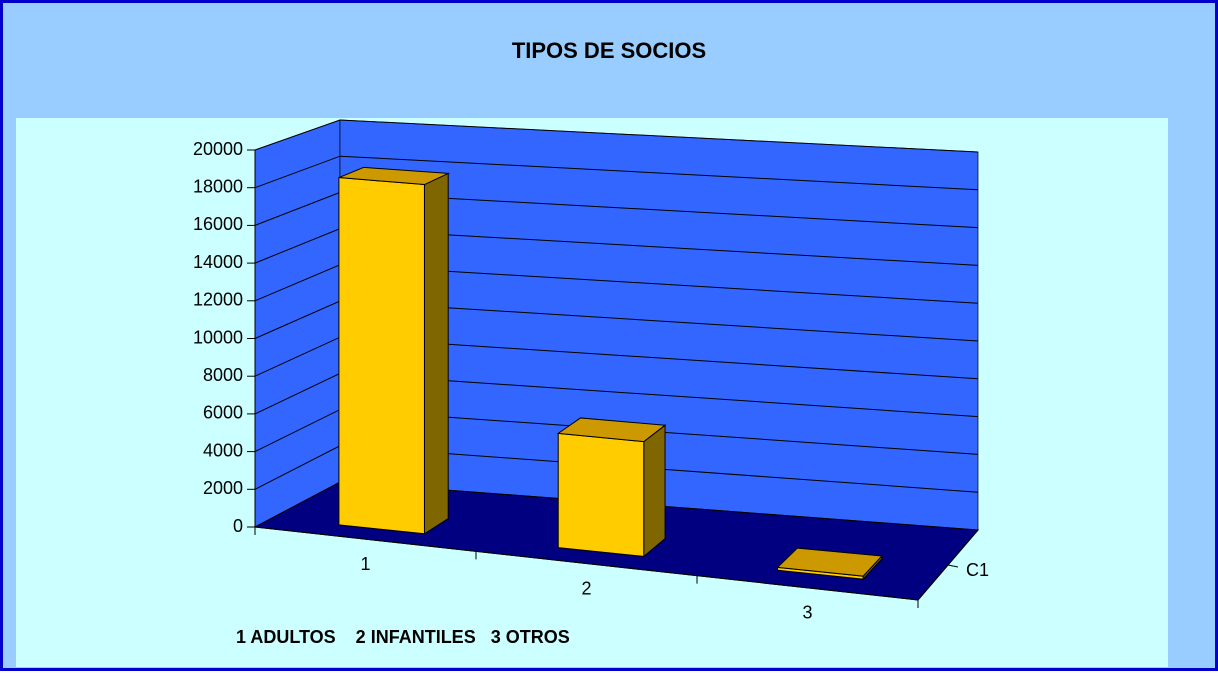 This screenshot has height=676, width=1218. What do you see at coordinates (218, 224) in the screenshot?
I see `y-tick-label: 16000` at bounding box center [218, 224].